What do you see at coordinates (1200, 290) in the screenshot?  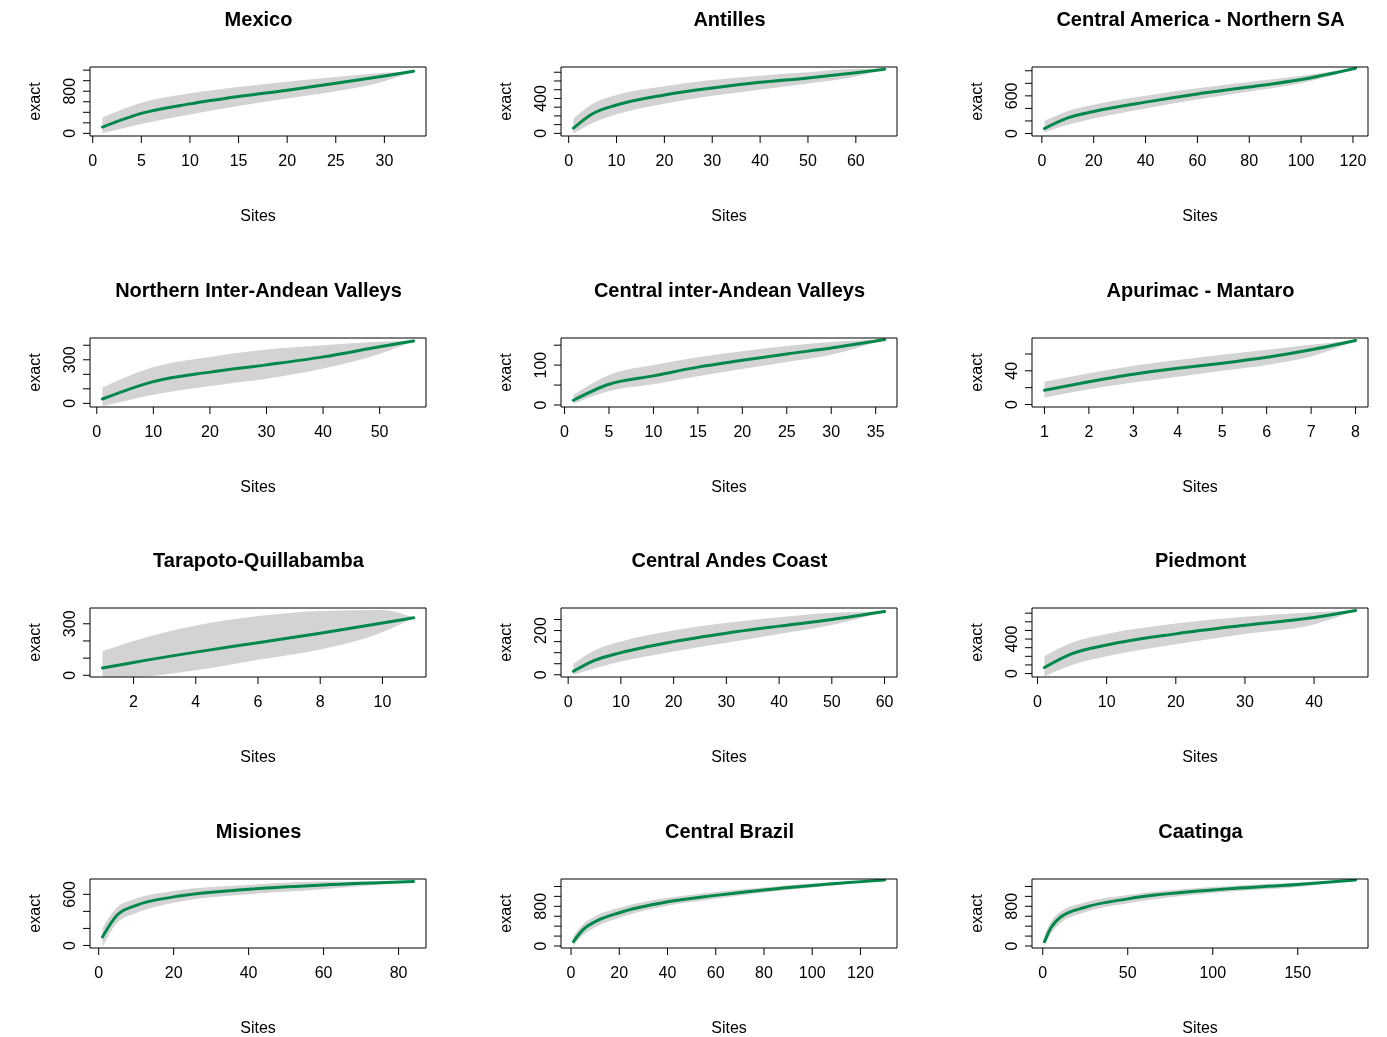 I see `chart-title: Apurimac - Mantaro` at bounding box center [1200, 290].